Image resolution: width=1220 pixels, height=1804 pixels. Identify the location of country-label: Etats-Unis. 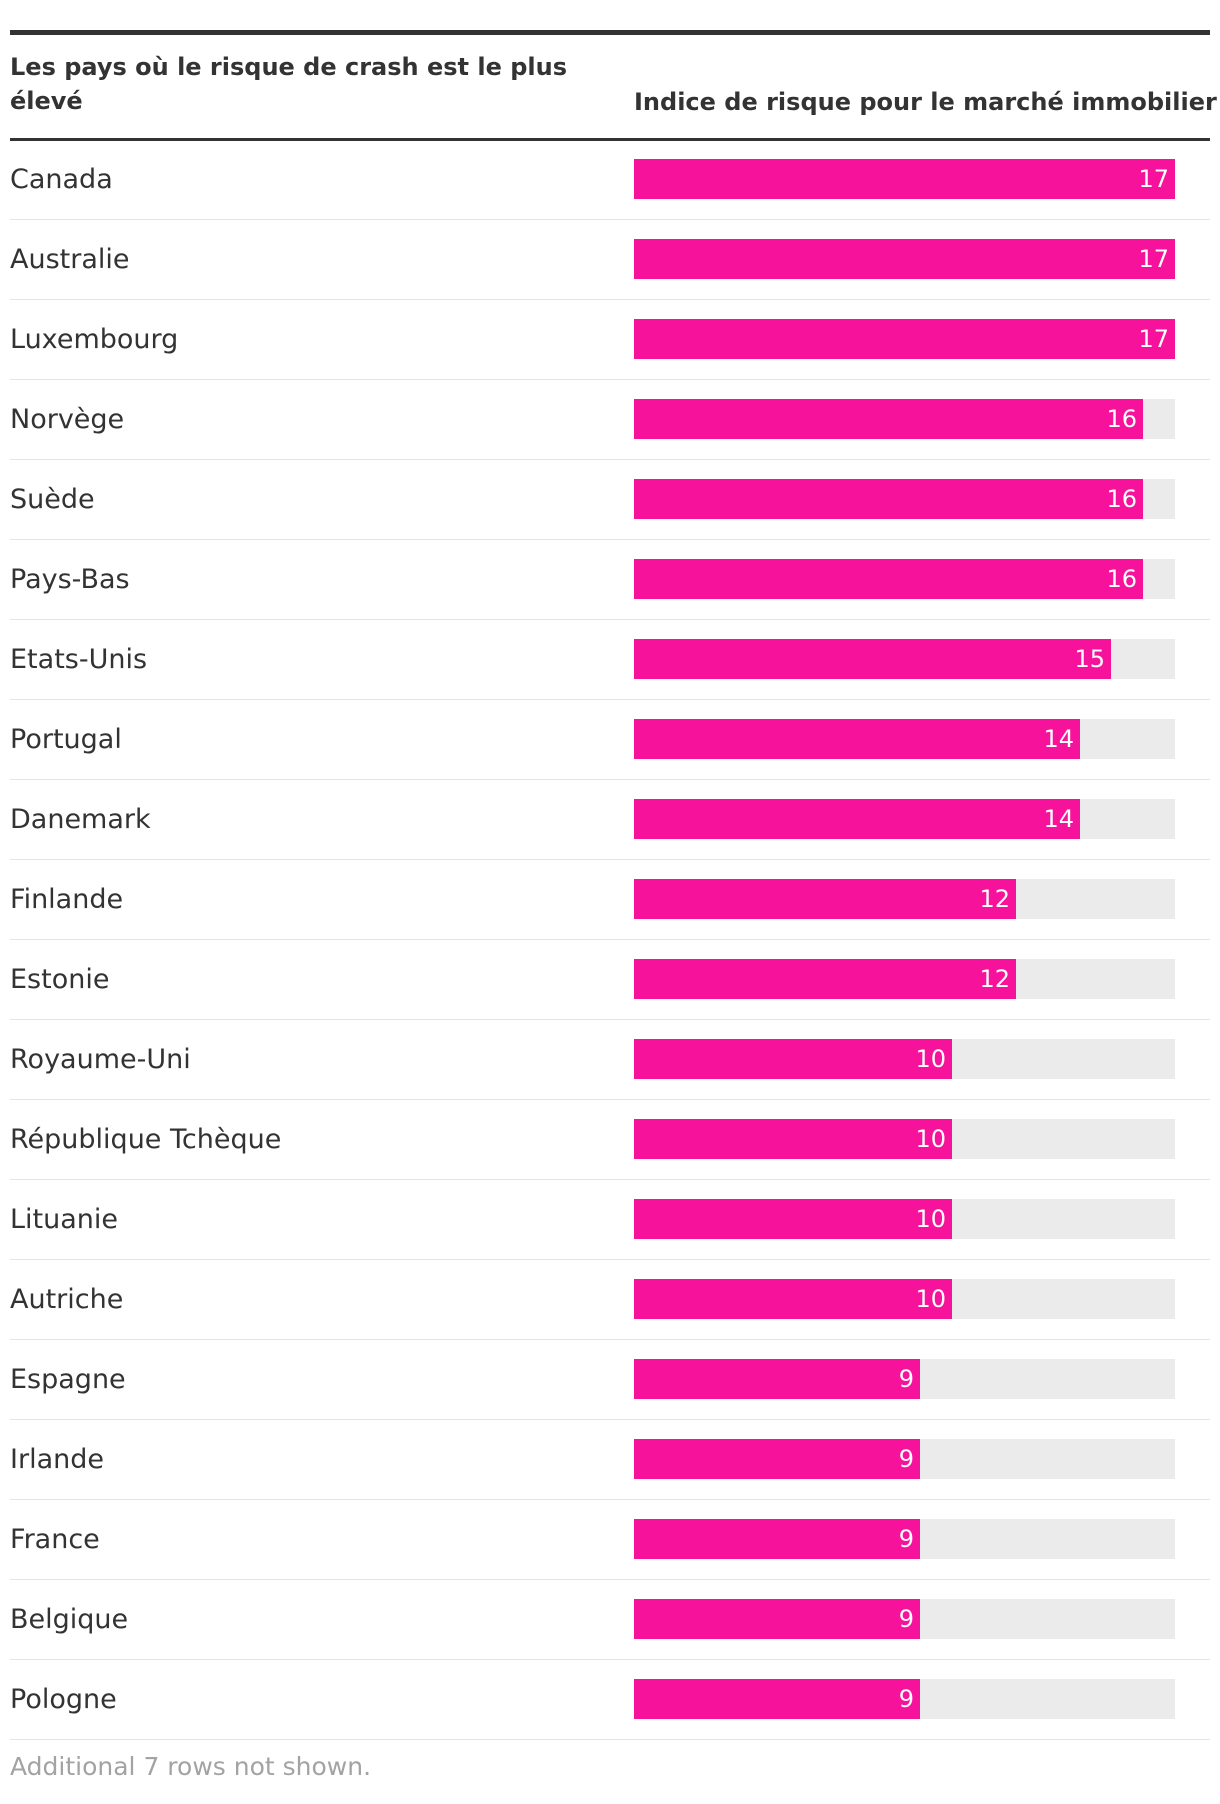
(79, 659).